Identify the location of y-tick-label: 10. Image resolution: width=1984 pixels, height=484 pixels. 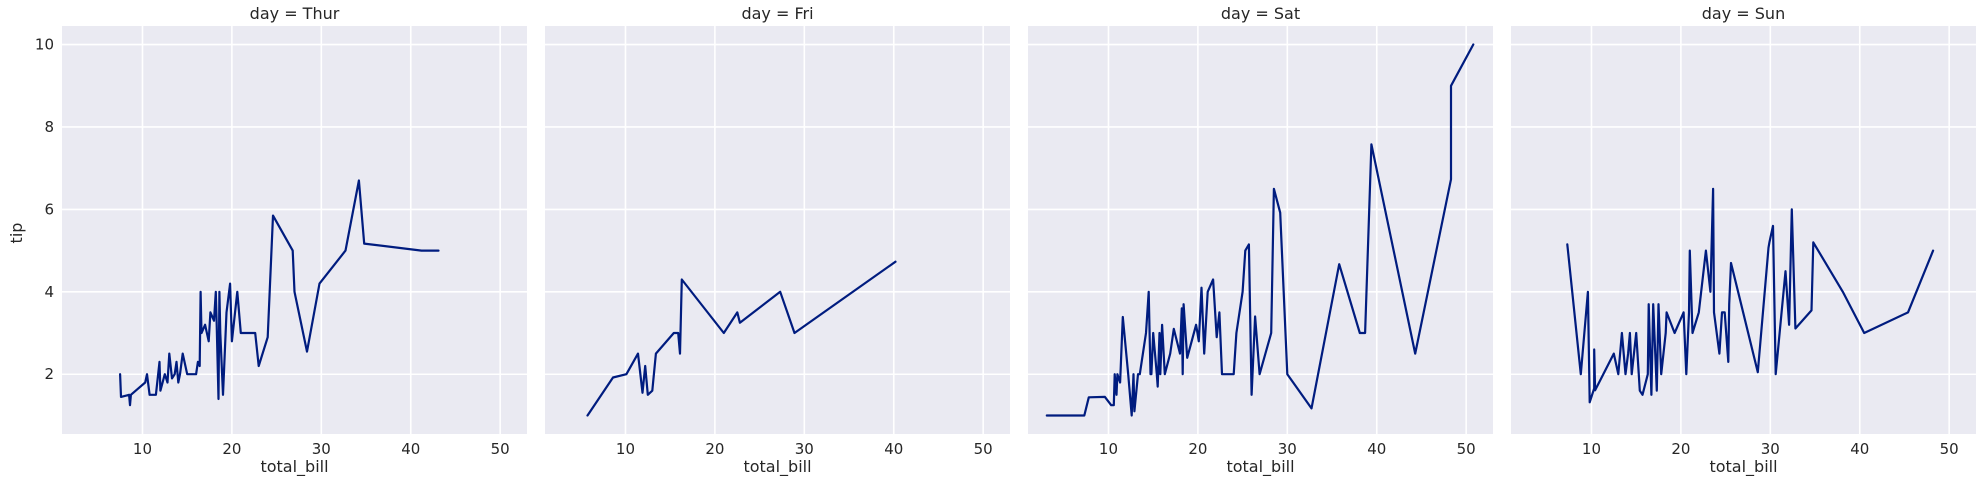
(44, 45).